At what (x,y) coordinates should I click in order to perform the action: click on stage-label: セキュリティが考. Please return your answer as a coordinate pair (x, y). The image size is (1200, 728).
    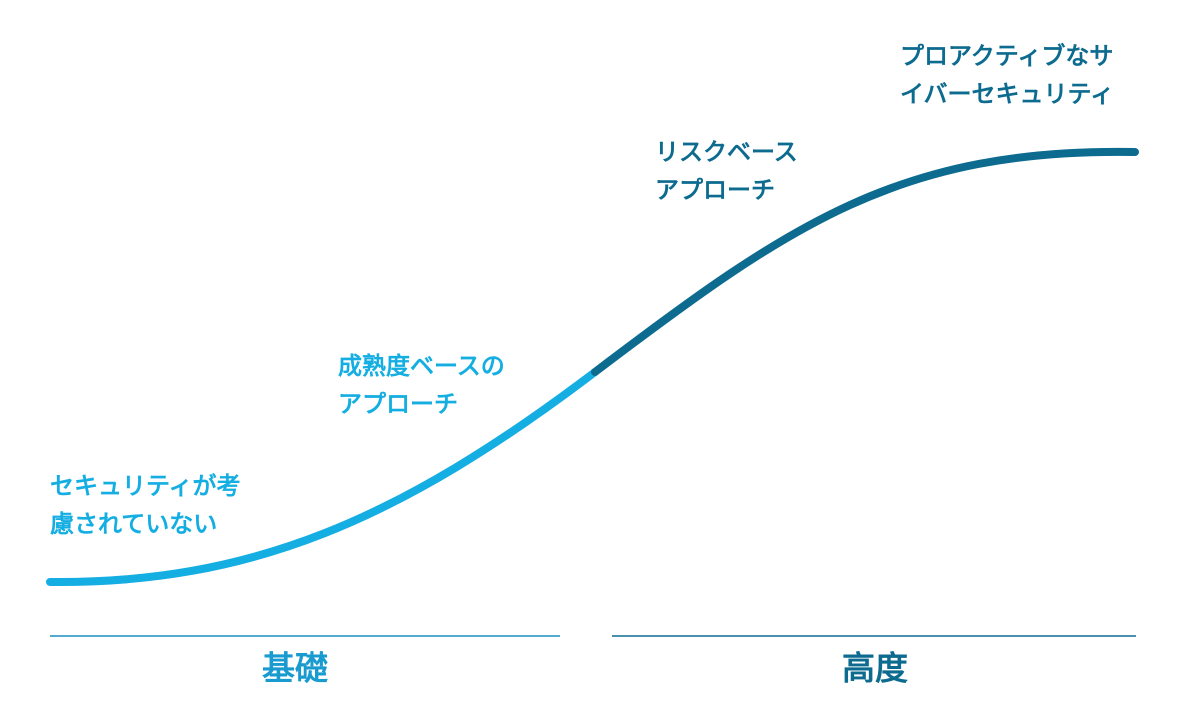
    Looking at the image, I should click on (145, 486).